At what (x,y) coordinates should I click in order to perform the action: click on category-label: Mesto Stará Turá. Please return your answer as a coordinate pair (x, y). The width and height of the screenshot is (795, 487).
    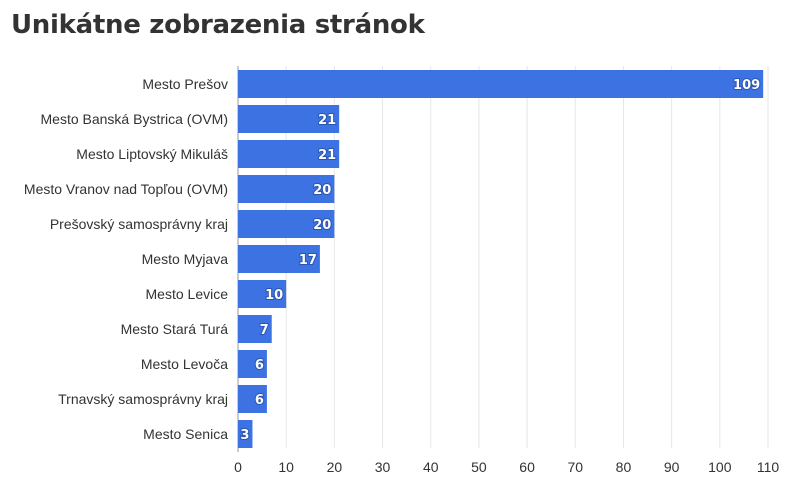
    Looking at the image, I should click on (175, 329).